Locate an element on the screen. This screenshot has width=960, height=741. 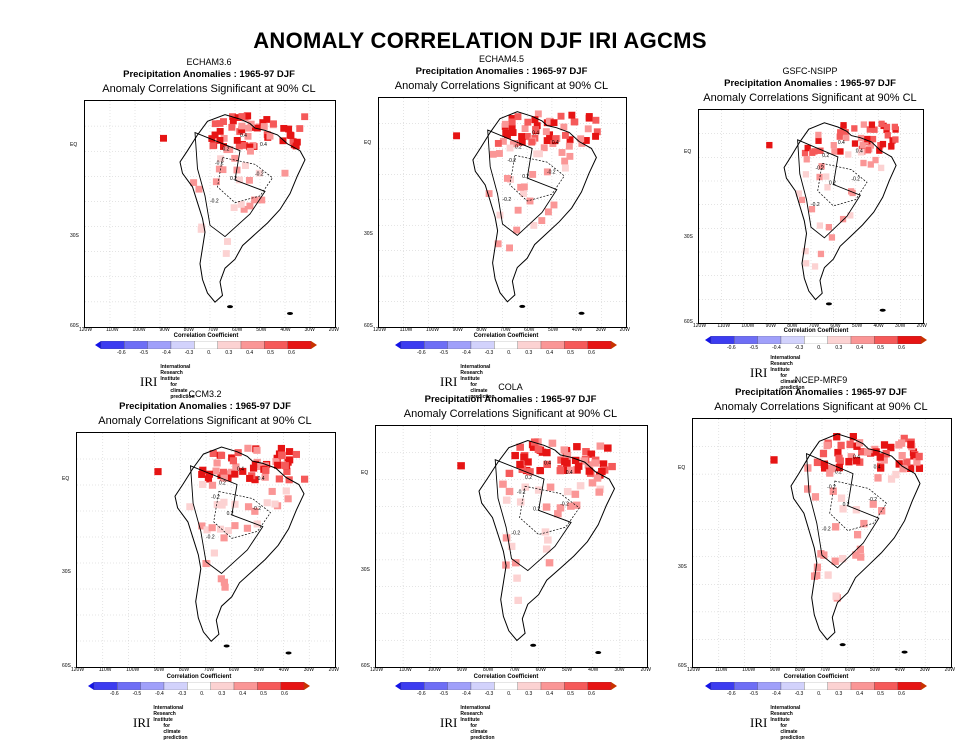
lon-label: 20W is located at coordinates (949, 670).